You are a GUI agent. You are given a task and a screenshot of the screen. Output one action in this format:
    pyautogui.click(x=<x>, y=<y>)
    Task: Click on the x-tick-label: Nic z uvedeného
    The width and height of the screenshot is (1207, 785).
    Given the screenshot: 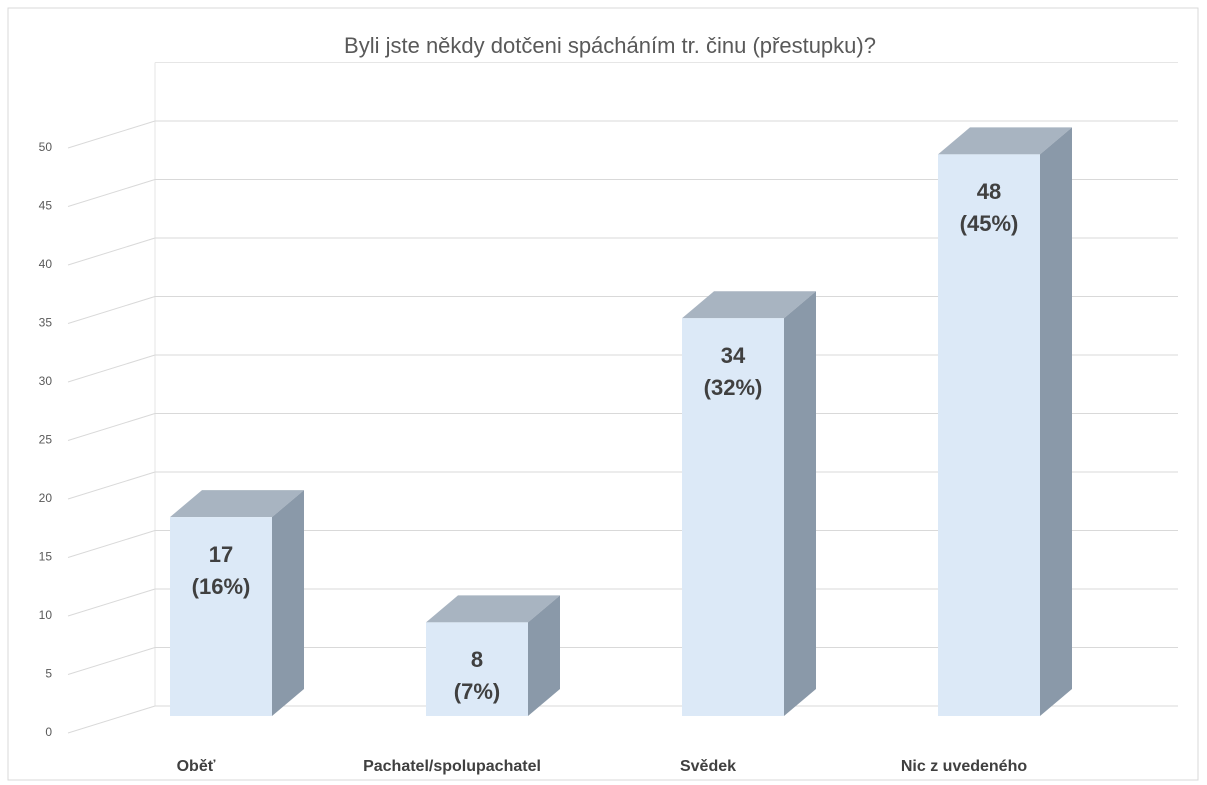 What is the action you would take?
    pyautogui.click(x=964, y=766)
    